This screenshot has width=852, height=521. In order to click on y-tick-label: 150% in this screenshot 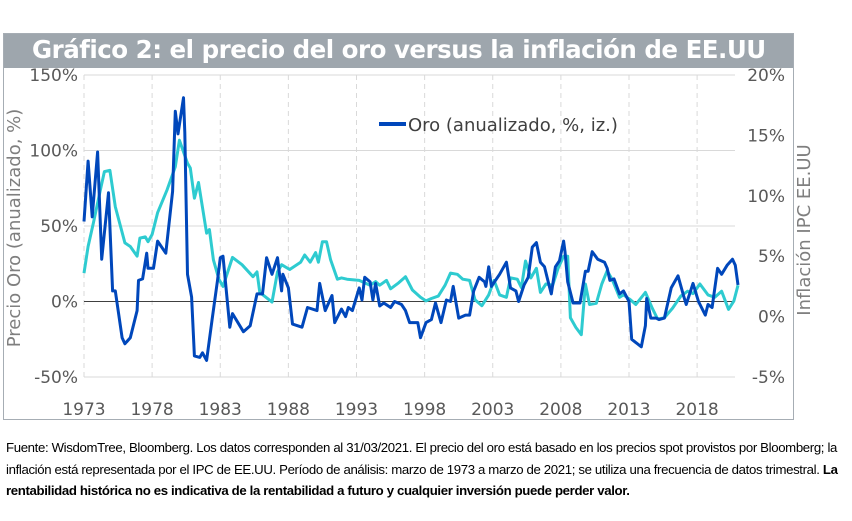, I will do `click(53, 76)`.